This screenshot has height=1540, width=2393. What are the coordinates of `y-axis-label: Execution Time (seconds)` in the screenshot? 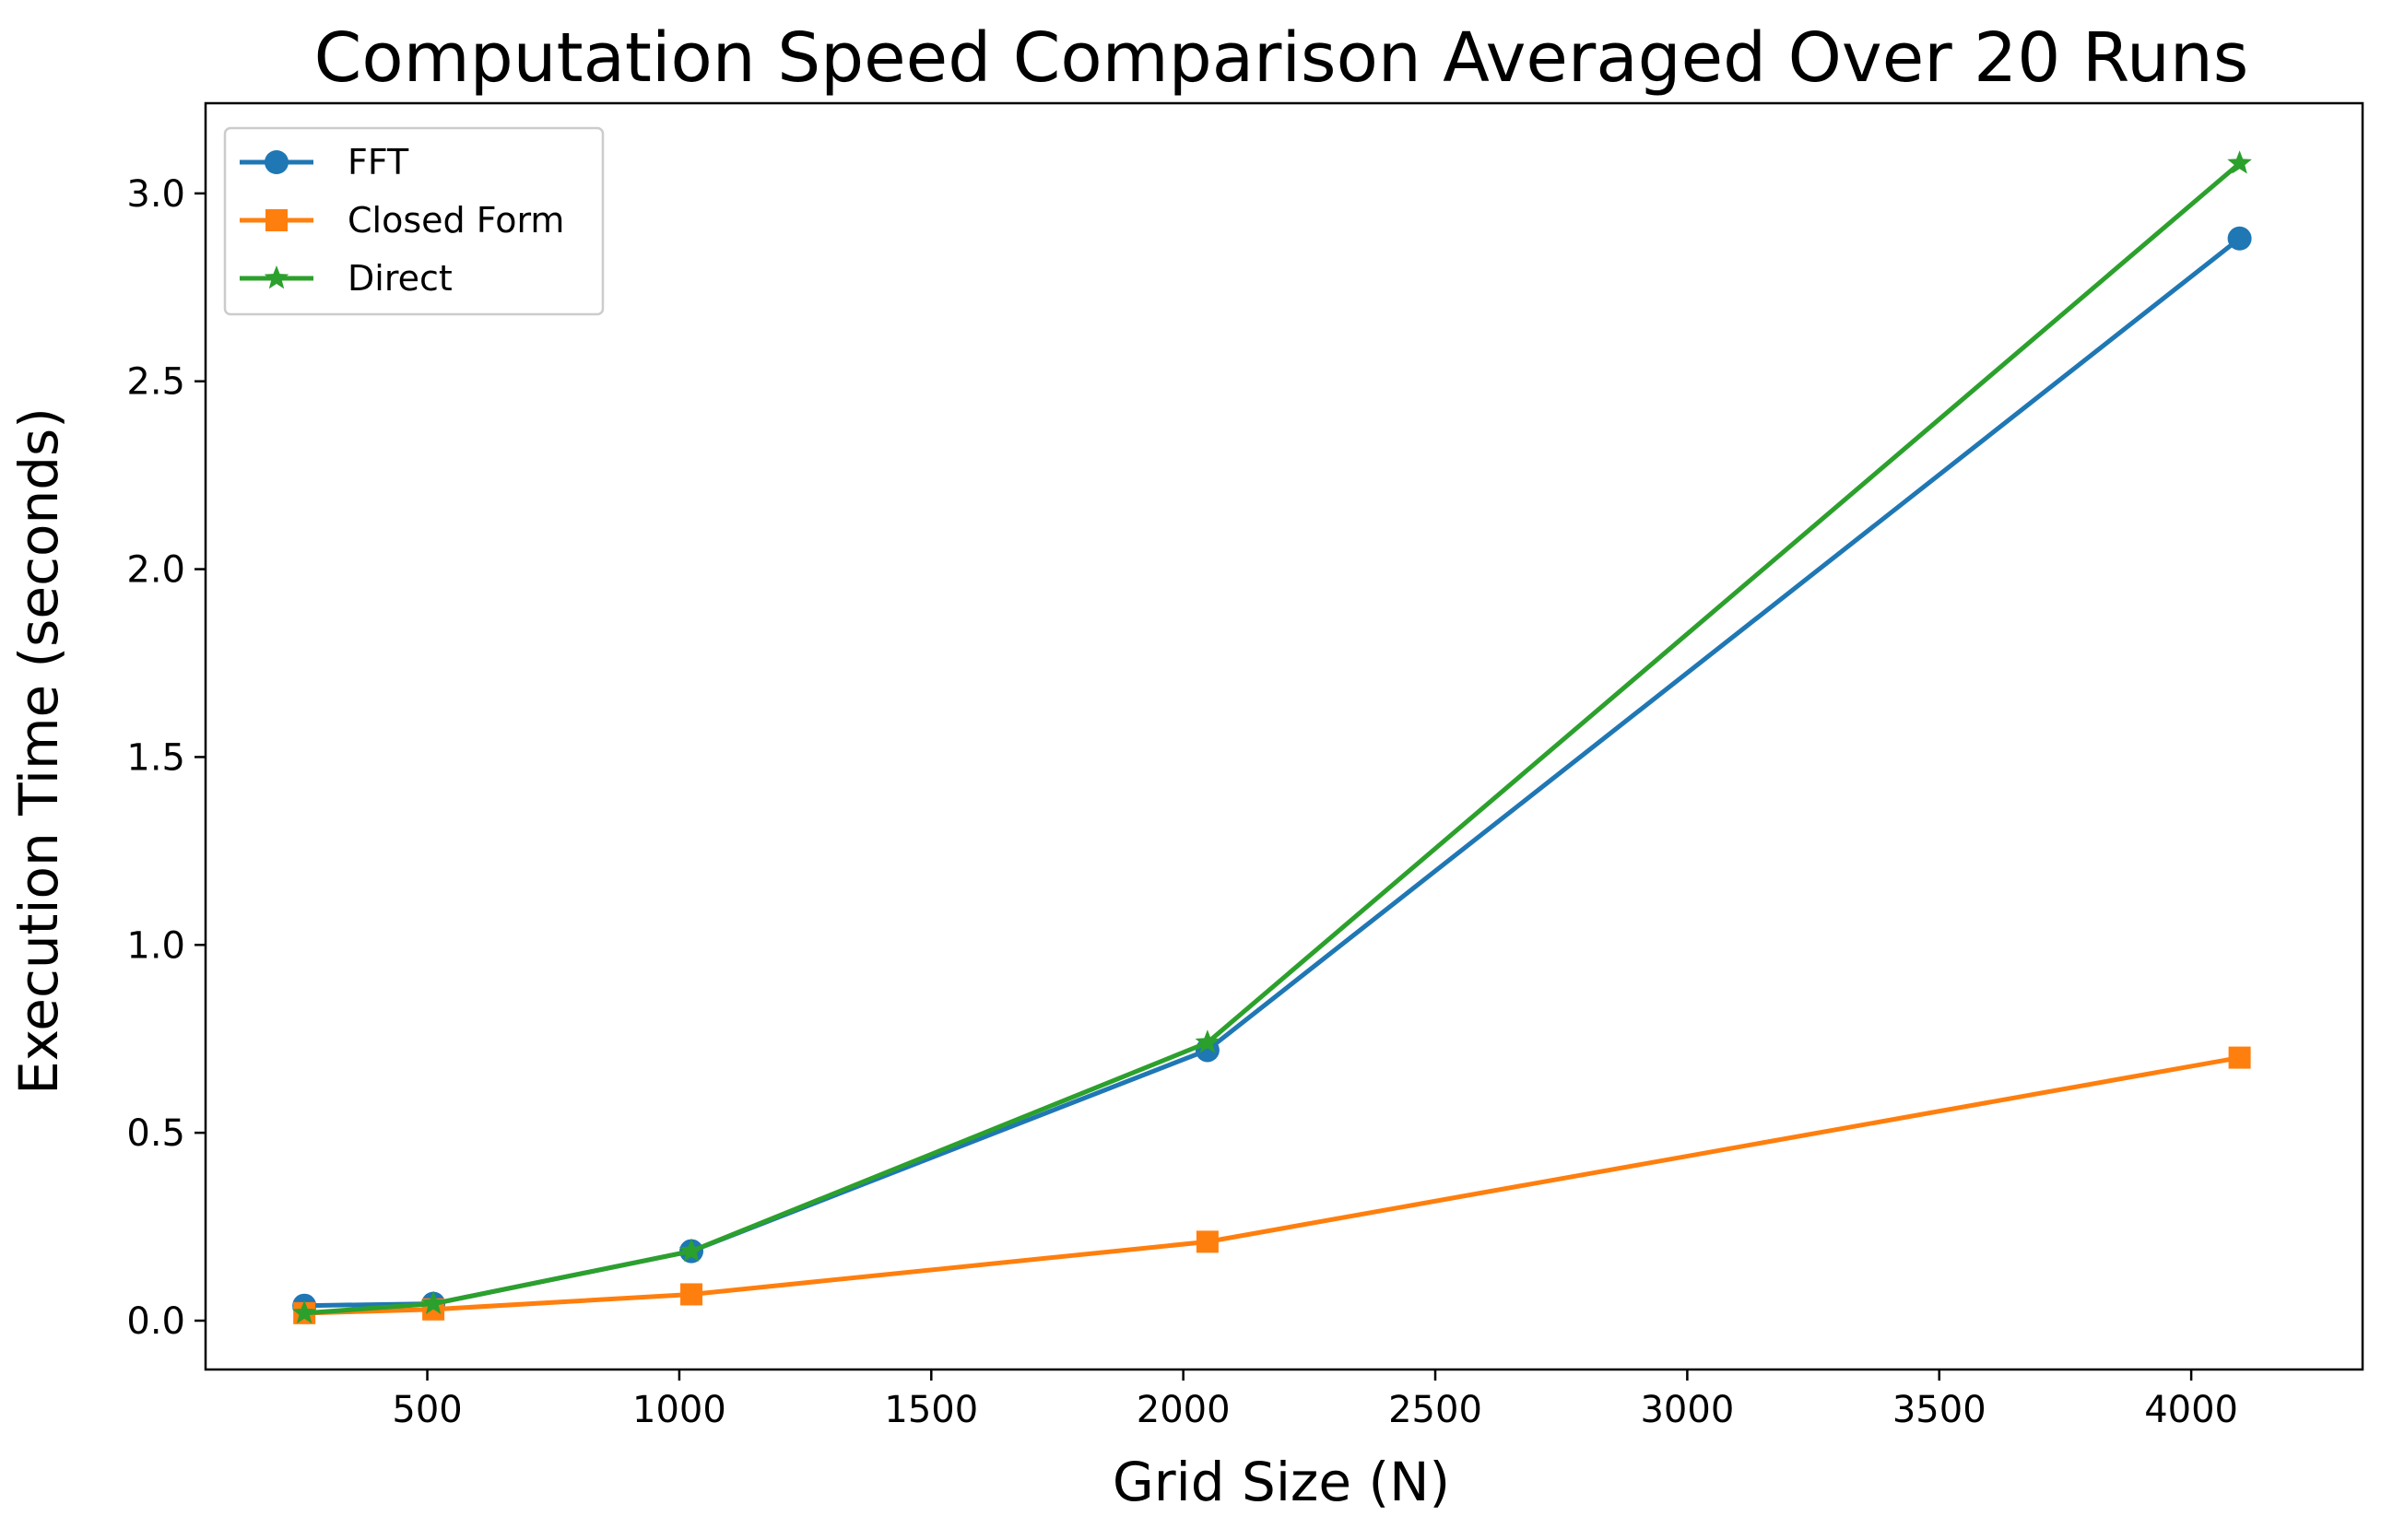 It's located at (39, 751).